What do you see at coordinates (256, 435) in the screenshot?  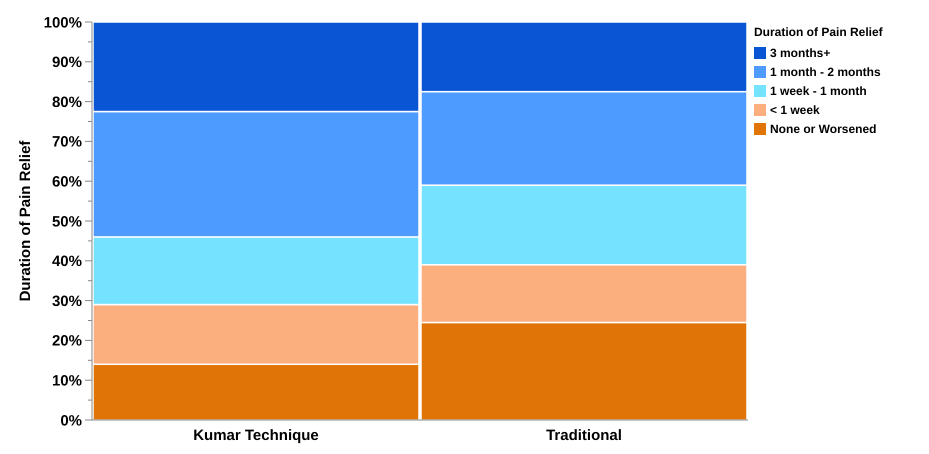 I see `x-tick-label: Kumar Technique` at bounding box center [256, 435].